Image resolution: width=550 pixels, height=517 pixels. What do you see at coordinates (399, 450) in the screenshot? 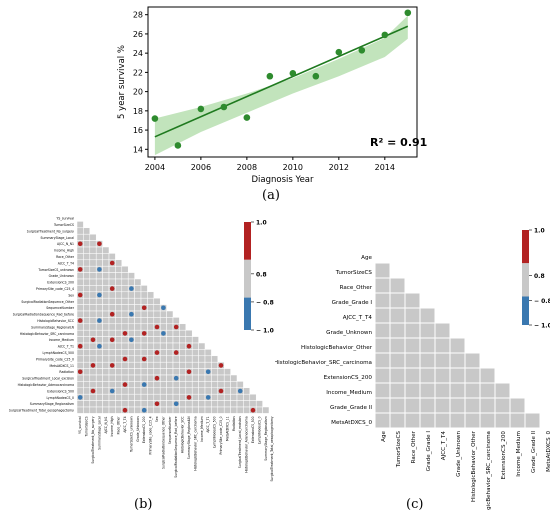
I see `column-label: TumorSizeCS` at bounding box center [399, 450].